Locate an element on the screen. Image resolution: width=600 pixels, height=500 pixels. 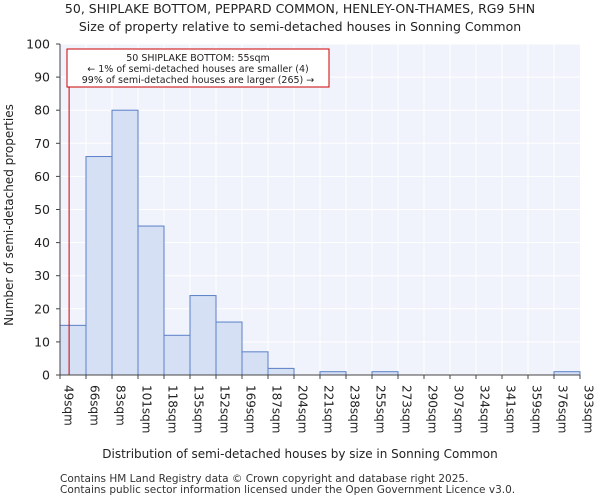
y-tick-label: 70 is located at coordinates (42, 143).